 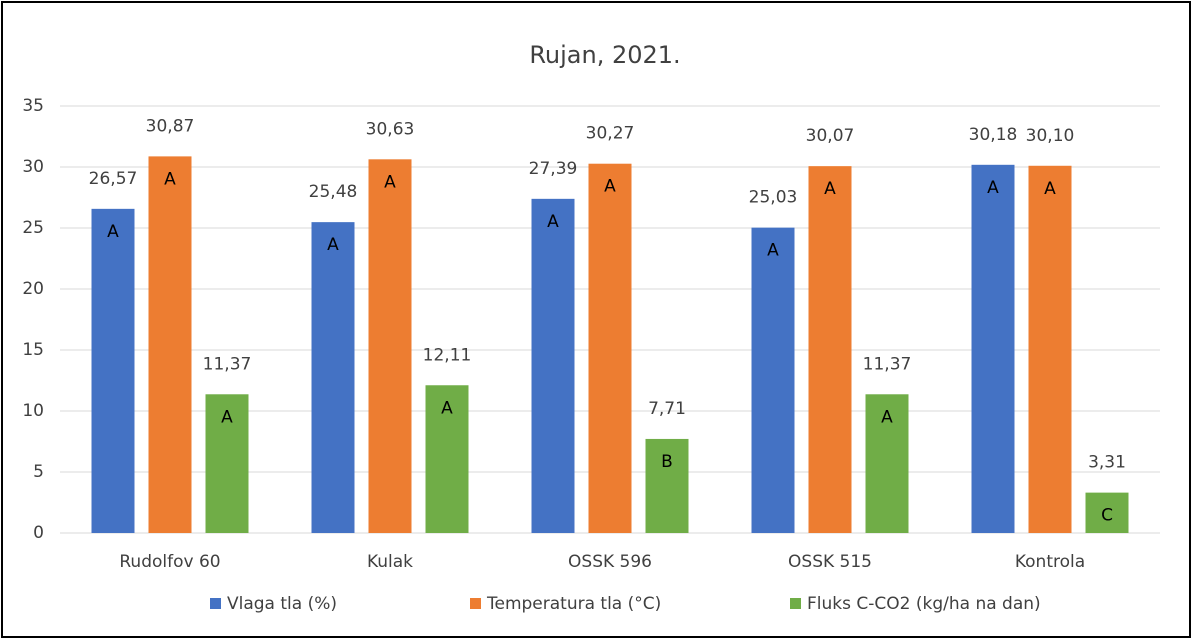 What do you see at coordinates (333, 192) in the screenshot?
I see `value-label: 25,48` at bounding box center [333, 192].